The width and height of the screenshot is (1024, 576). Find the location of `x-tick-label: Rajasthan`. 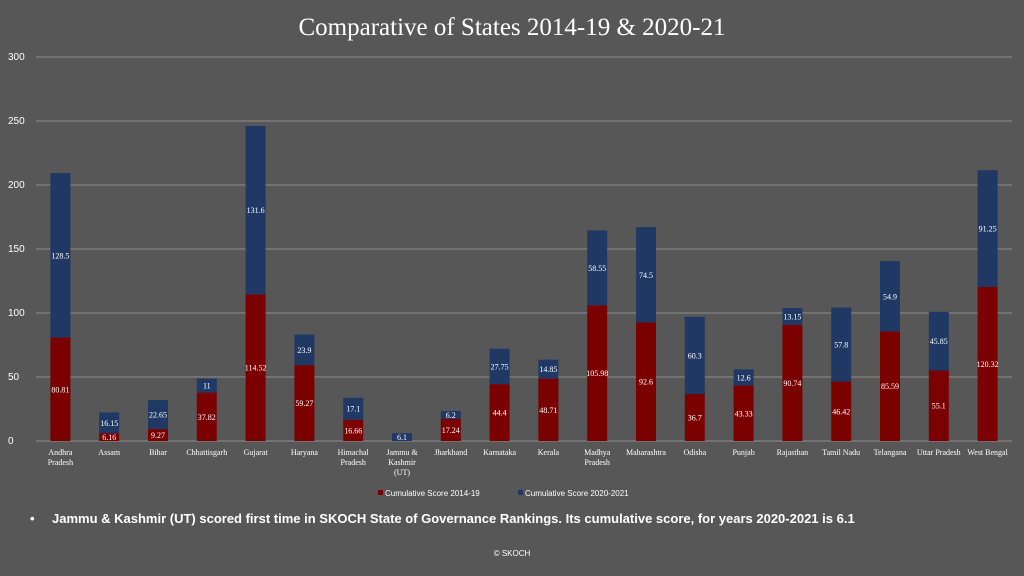

x-tick-label: Rajasthan is located at coordinates (793, 452).